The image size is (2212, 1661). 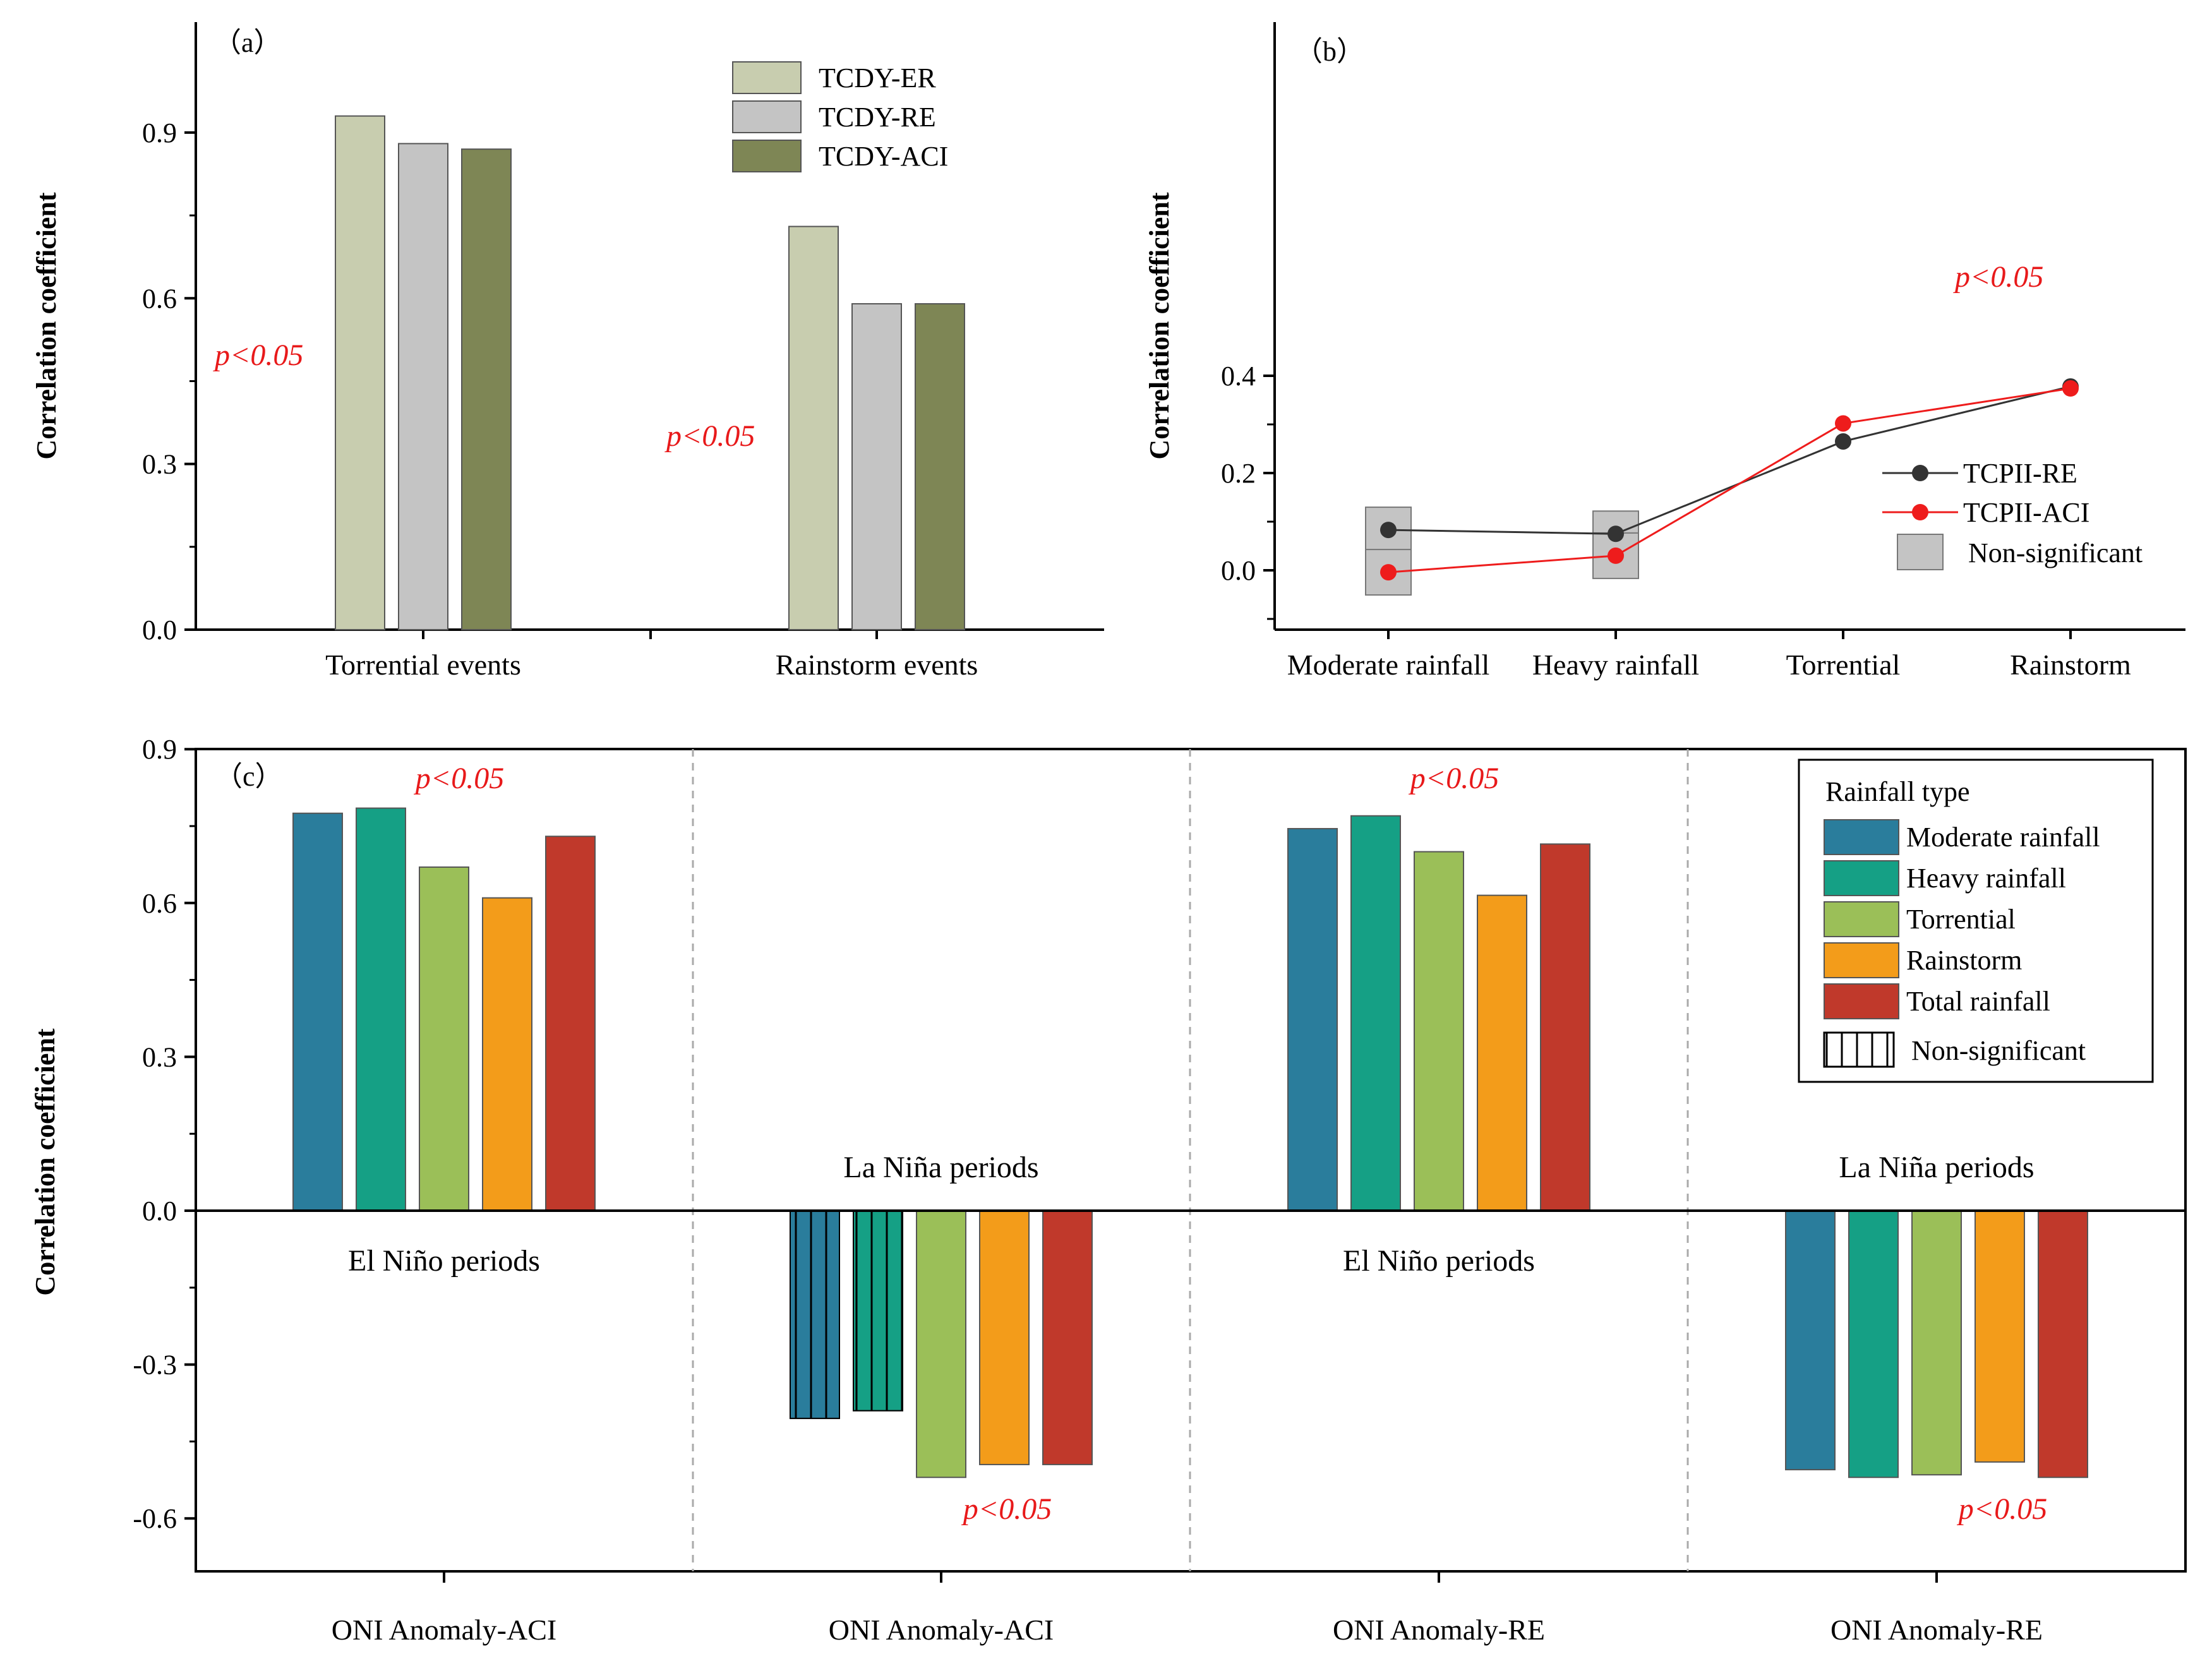 I want to click on panel-b-legend-nonsig-swatch, so click(x=1920, y=552).